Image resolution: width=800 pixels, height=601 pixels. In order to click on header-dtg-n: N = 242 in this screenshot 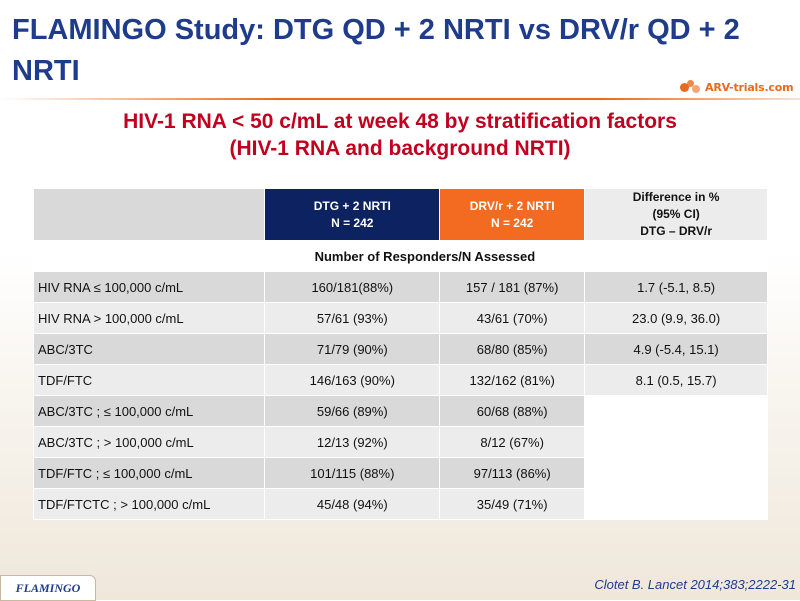, I will do `click(352, 222)`.